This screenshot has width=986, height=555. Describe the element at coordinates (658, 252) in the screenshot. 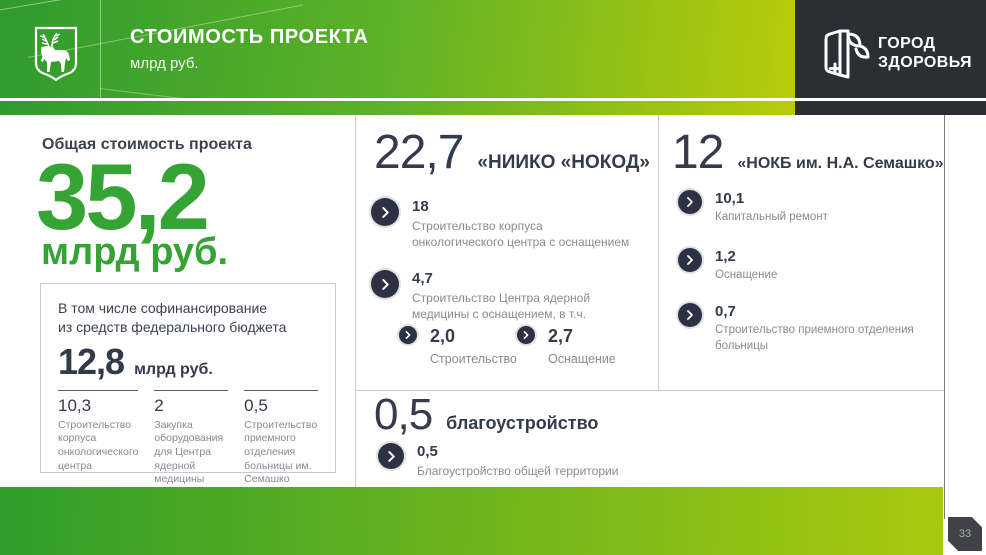

I see `divider-vertical-middle` at that location.